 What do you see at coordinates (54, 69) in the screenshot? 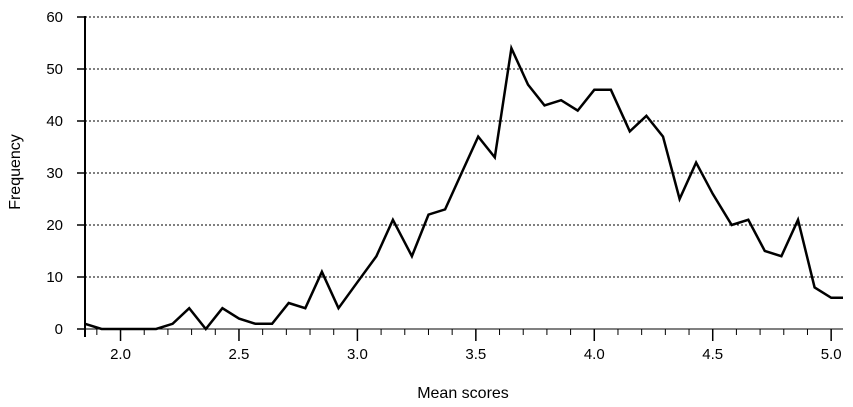
I see `y-tick-label: 50` at bounding box center [54, 69].